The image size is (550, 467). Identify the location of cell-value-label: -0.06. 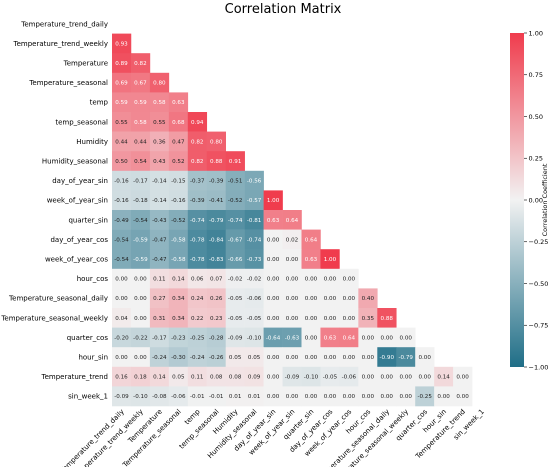
(178, 397).